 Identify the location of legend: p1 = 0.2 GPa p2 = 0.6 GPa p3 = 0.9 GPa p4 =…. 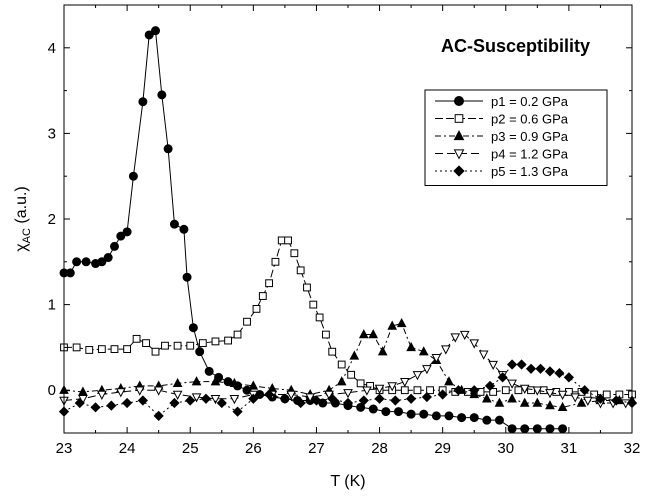
(516, 137).